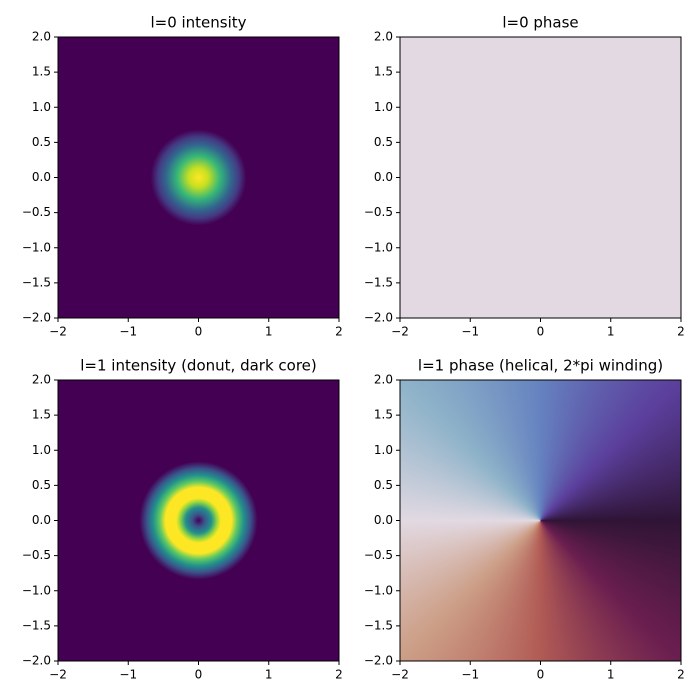 This screenshot has width=700, height=700. What do you see at coordinates (540, 23) in the screenshot?
I see `panel-title: l=0 phase` at bounding box center [540, 23].